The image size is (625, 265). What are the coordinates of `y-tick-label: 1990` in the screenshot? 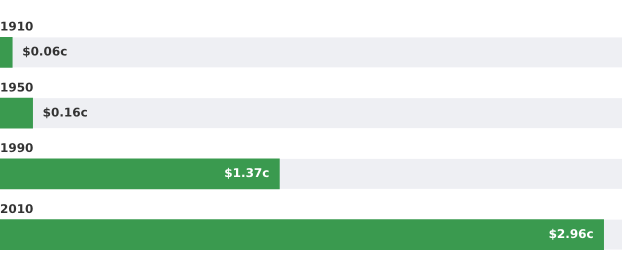 It's located at (17, 148).